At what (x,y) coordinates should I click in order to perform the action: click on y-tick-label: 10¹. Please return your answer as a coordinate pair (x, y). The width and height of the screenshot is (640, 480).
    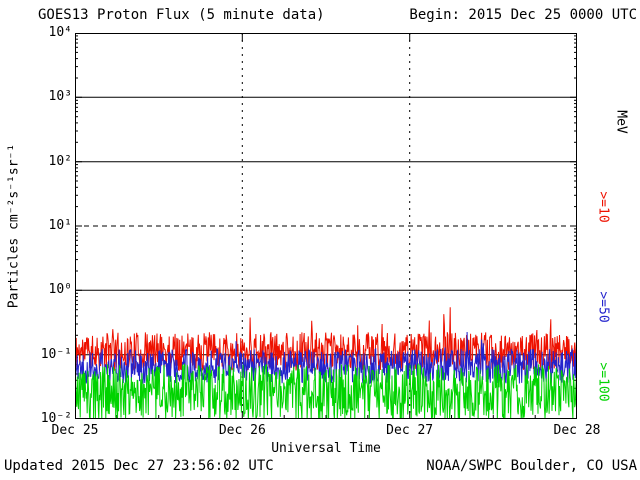
    Looking at the image, I should click on (60, 225).